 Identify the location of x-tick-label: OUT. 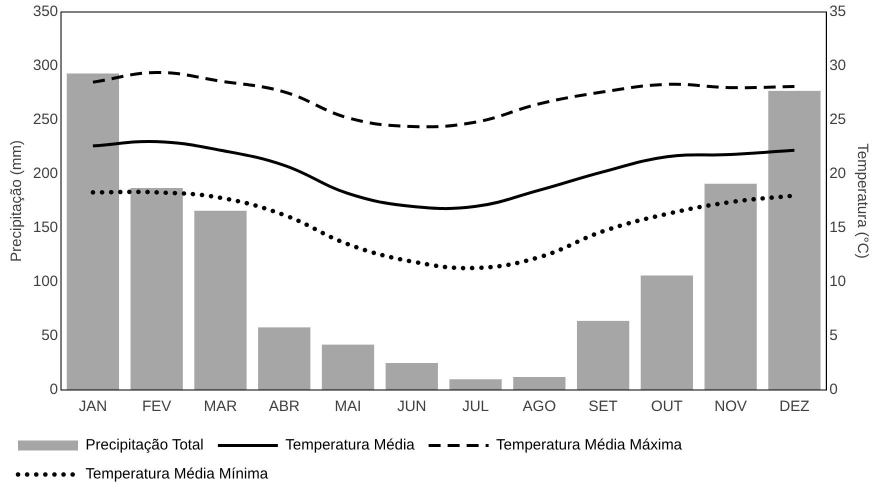
(667, 407).